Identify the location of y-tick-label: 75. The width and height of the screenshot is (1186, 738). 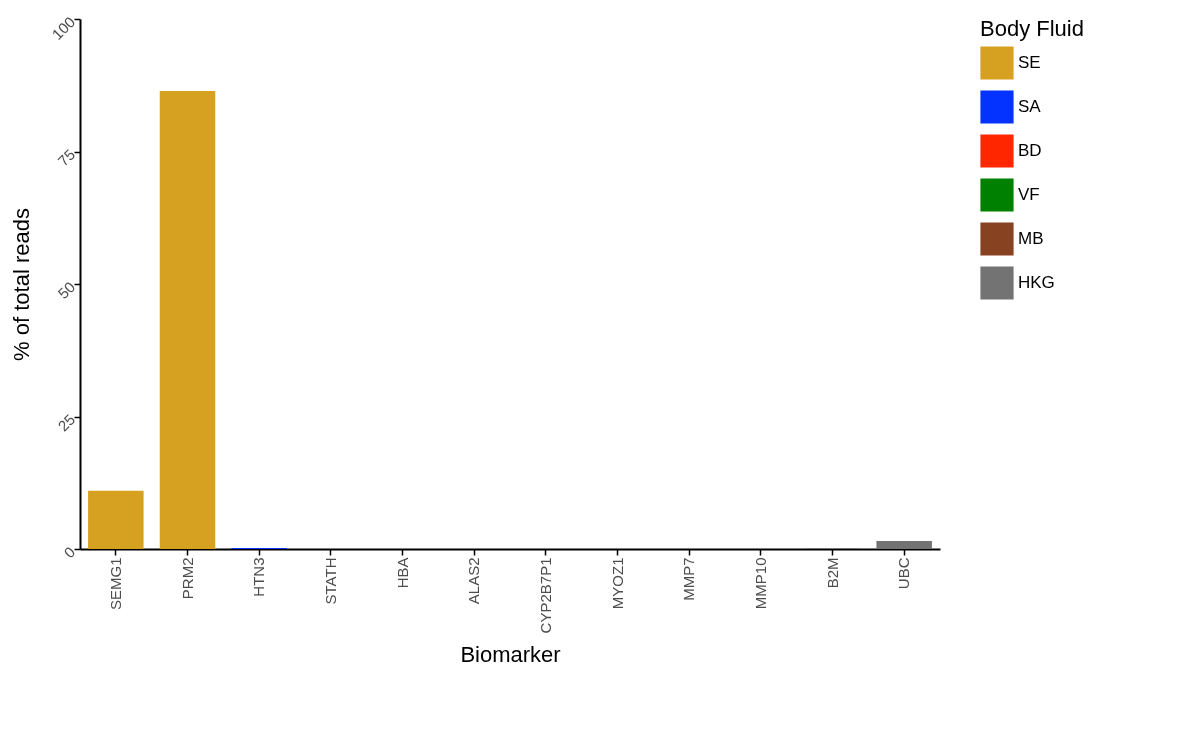
(66, 157).